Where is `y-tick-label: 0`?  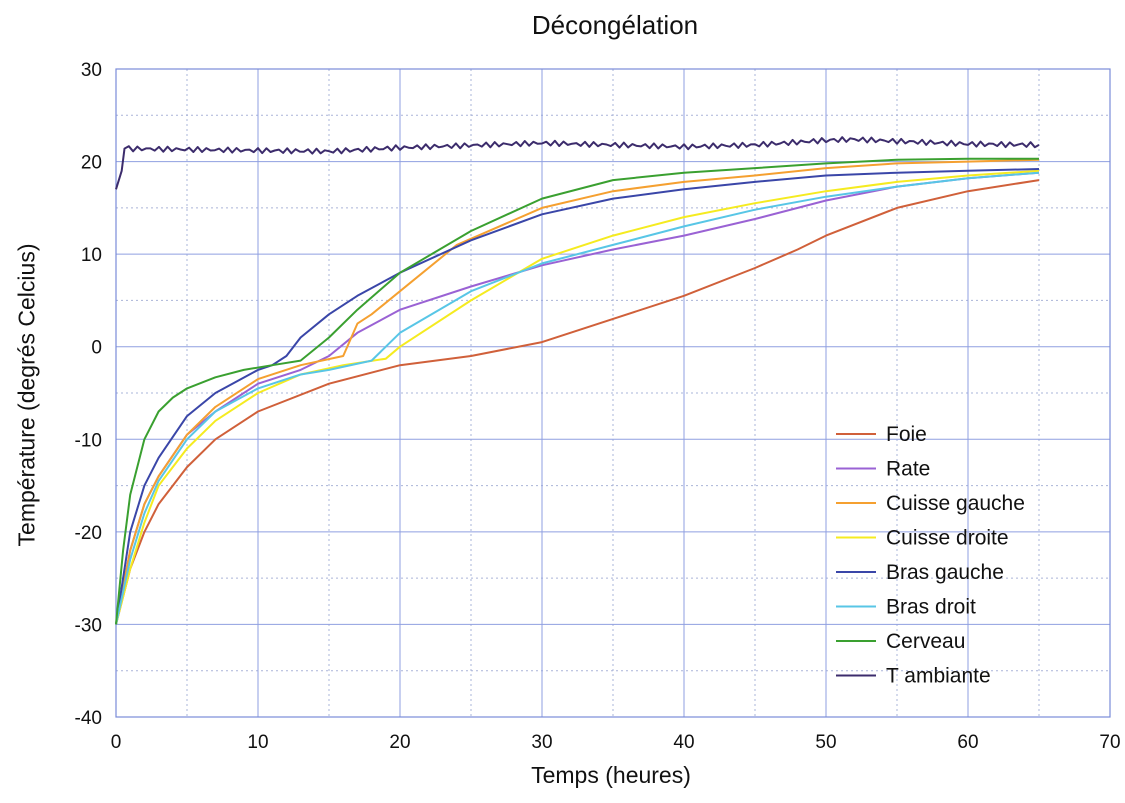 y-tick-label: 0 is located at coordinates (96, 348).